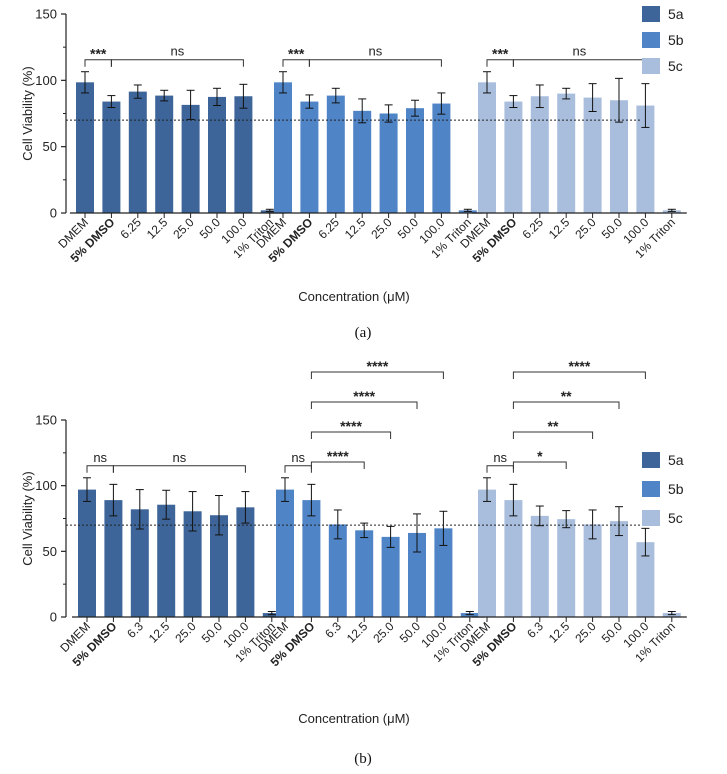  What do you see at coordinates (540, 456) in the screenshot?
I see `significance-label: *` at bounding box center [540, 456].